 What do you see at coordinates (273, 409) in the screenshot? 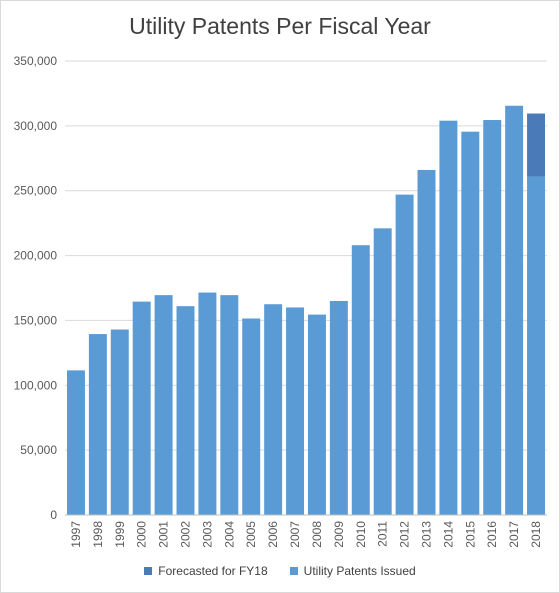
I see `bar-issued-2006` at bounding box center [273, 409].